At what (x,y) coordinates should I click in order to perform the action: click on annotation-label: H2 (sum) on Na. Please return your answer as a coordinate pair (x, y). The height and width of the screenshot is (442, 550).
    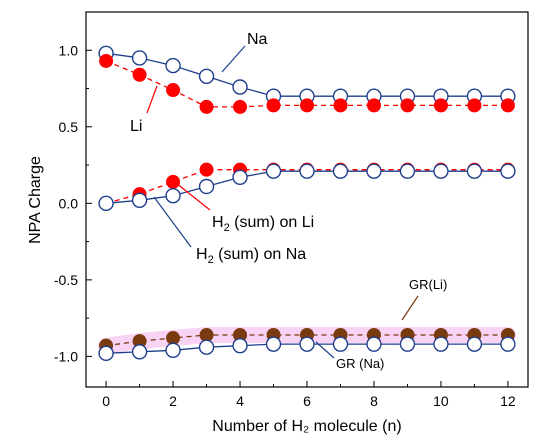
    Looking at the image, I should click on (251, 256).